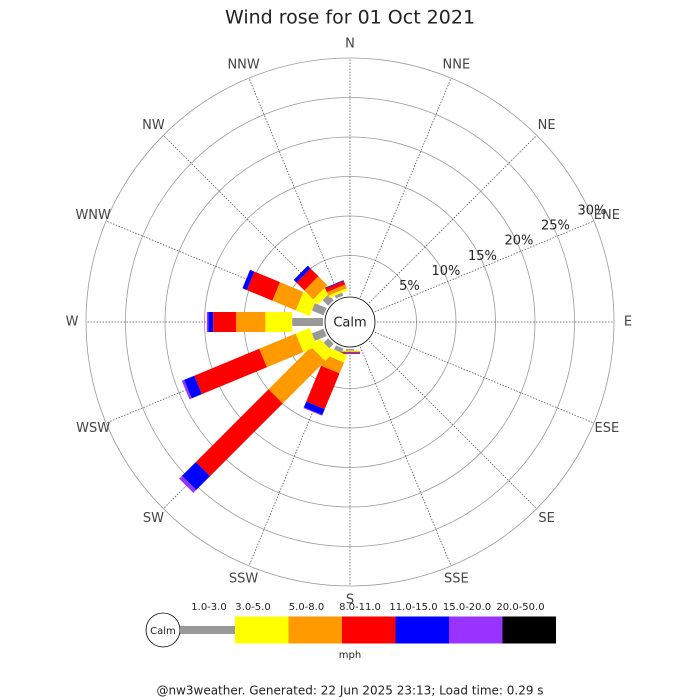 This screenshot has height=700, width=700. I want to click on direction-label: ENE, so click(607, 215).